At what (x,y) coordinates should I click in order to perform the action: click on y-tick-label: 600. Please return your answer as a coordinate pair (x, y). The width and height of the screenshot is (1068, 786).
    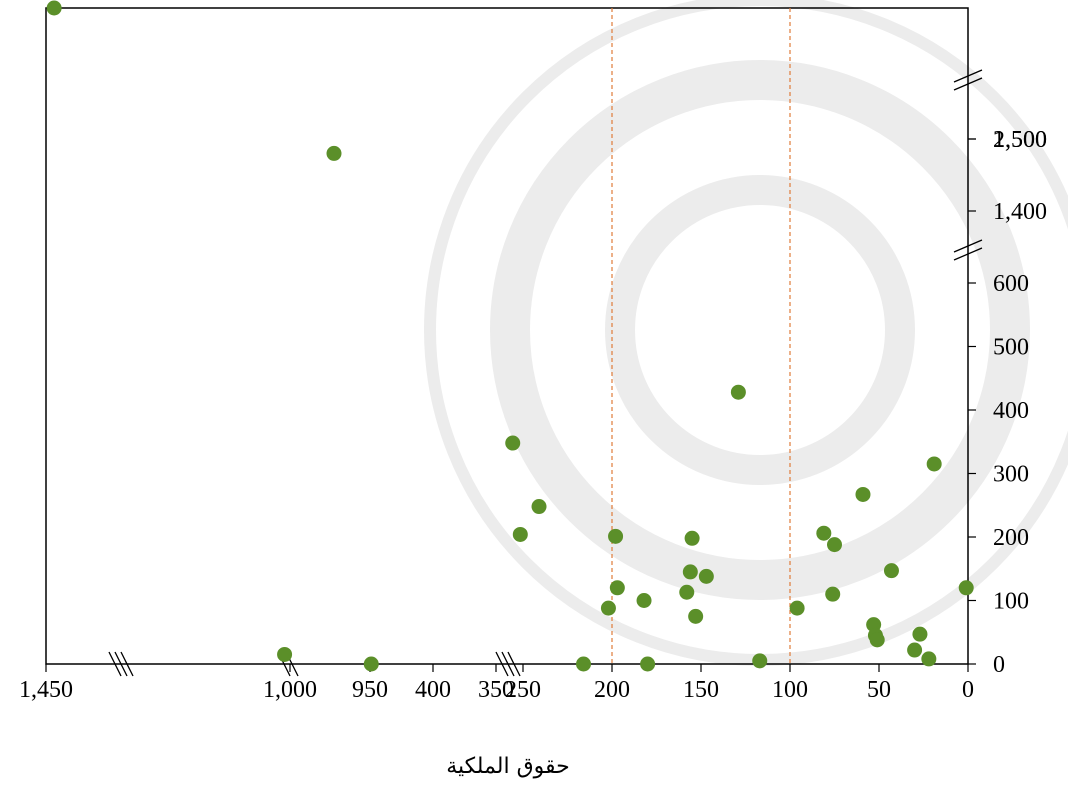
    Looking at the image, I should click on (1011, 284).